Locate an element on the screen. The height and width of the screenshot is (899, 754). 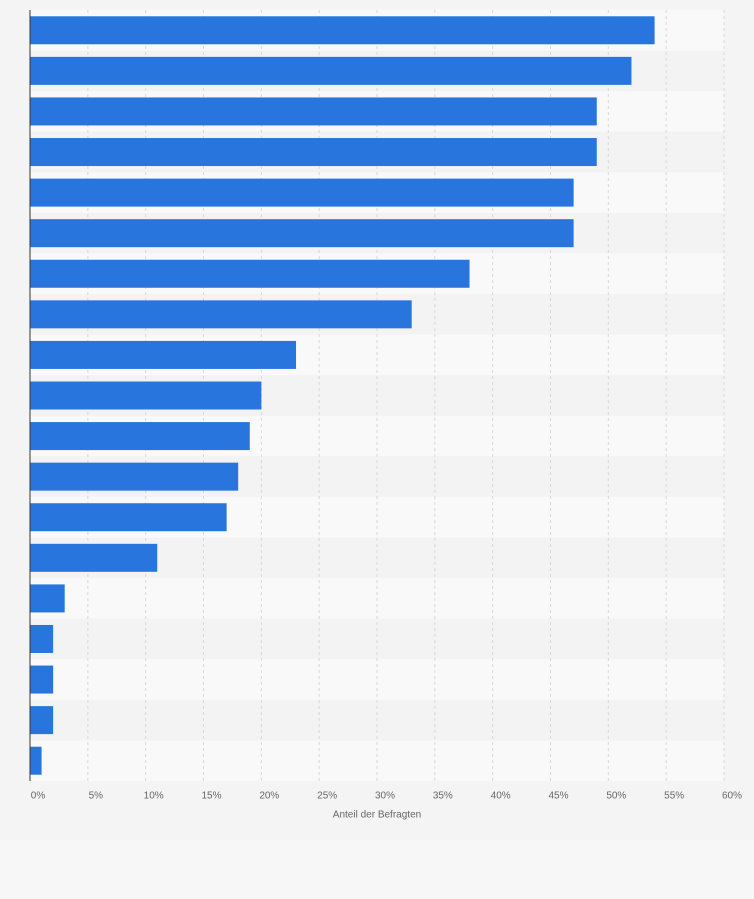
x-tick-label: 50% is located at coordinates (616, 796).